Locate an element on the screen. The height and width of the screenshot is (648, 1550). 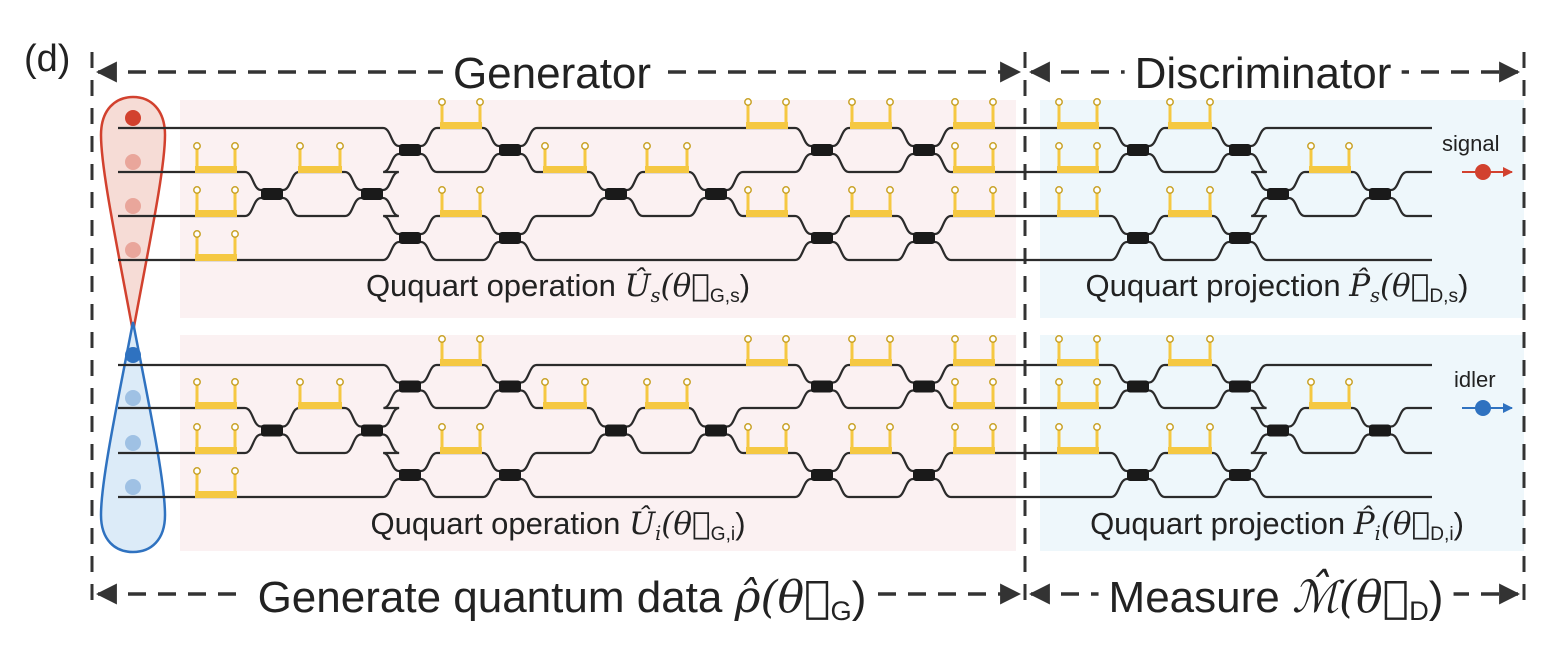
panel-label: (d) is located at coordinates (47, 59).